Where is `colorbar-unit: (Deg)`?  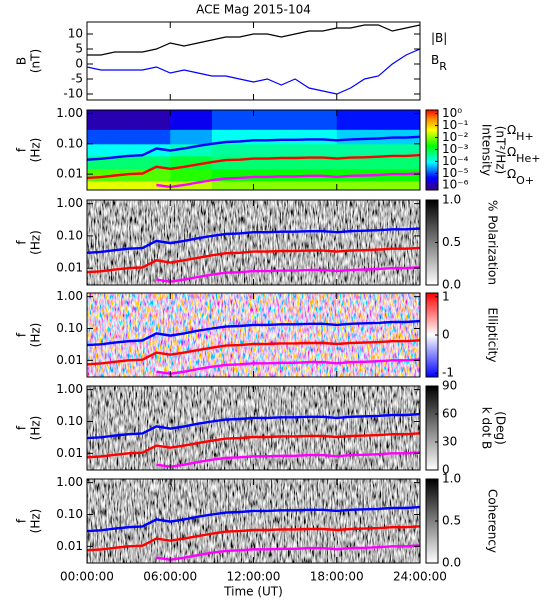 colorbar-unit: (Deg) is located at coordinates (501, 428).